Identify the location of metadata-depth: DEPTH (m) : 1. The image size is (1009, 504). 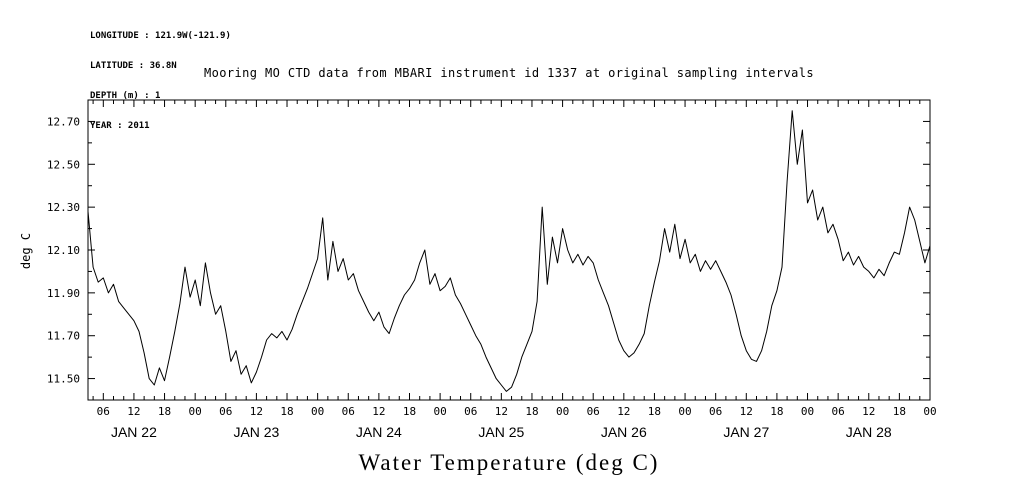
(125, 96).